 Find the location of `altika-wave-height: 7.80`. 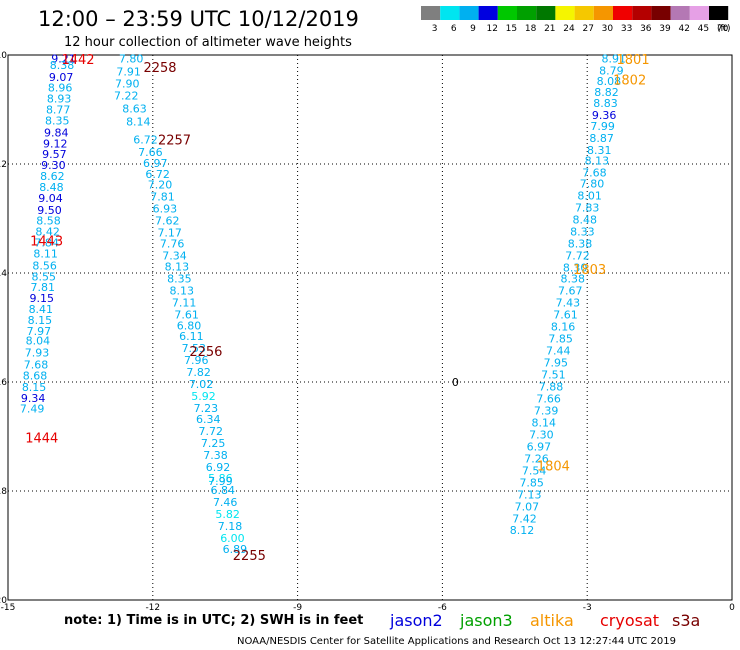

altika-wave-height: 7.80 is located at coordinates (592, 184).